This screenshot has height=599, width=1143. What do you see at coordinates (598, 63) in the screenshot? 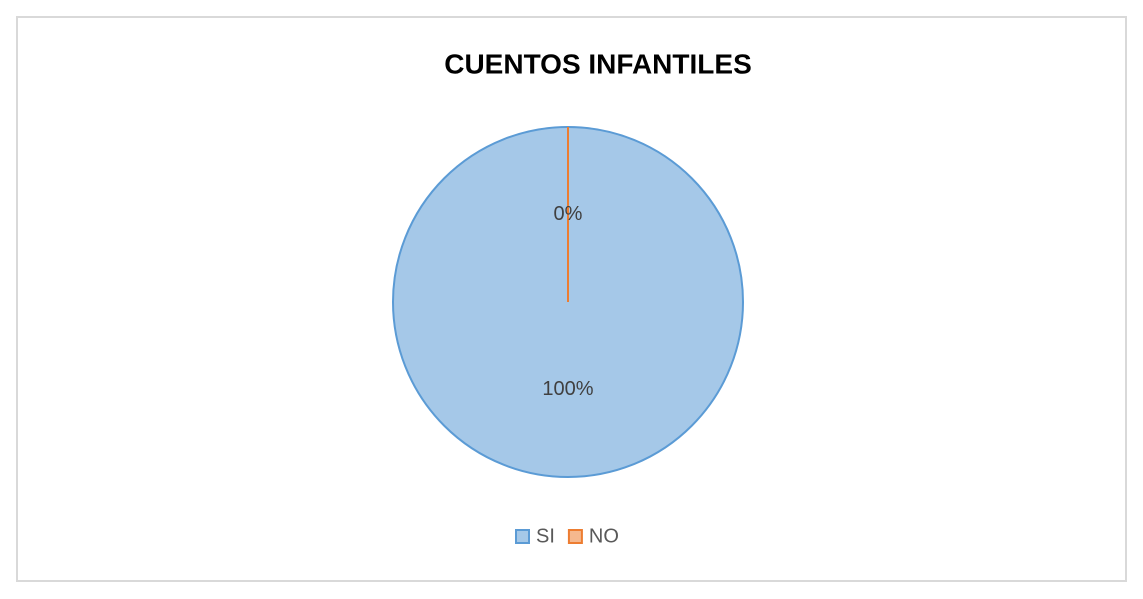
I see `chart-title: CUENTOS INFANTILES` at bounding box center [598, 63].